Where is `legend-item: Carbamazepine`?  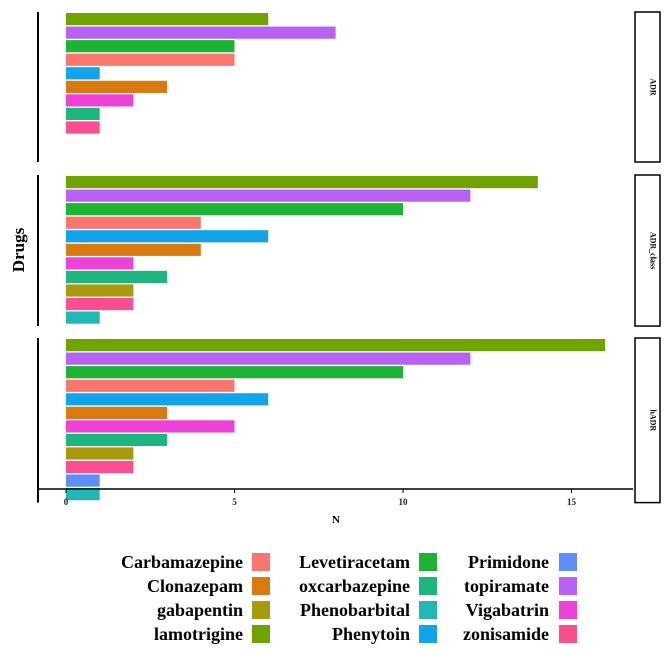 legend-item: Carbamazepine is located at coordinates (182, 562).